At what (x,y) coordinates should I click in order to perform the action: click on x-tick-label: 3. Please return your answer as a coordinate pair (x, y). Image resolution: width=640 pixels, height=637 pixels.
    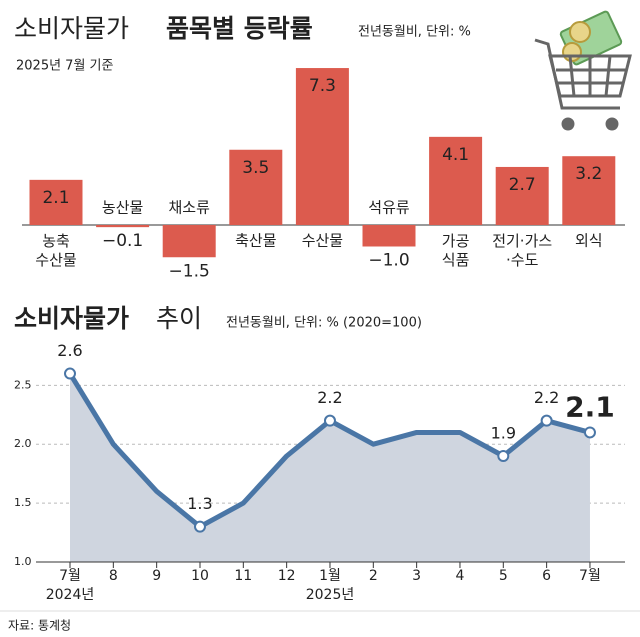
    Looking at the image, I should click on (416, 576).